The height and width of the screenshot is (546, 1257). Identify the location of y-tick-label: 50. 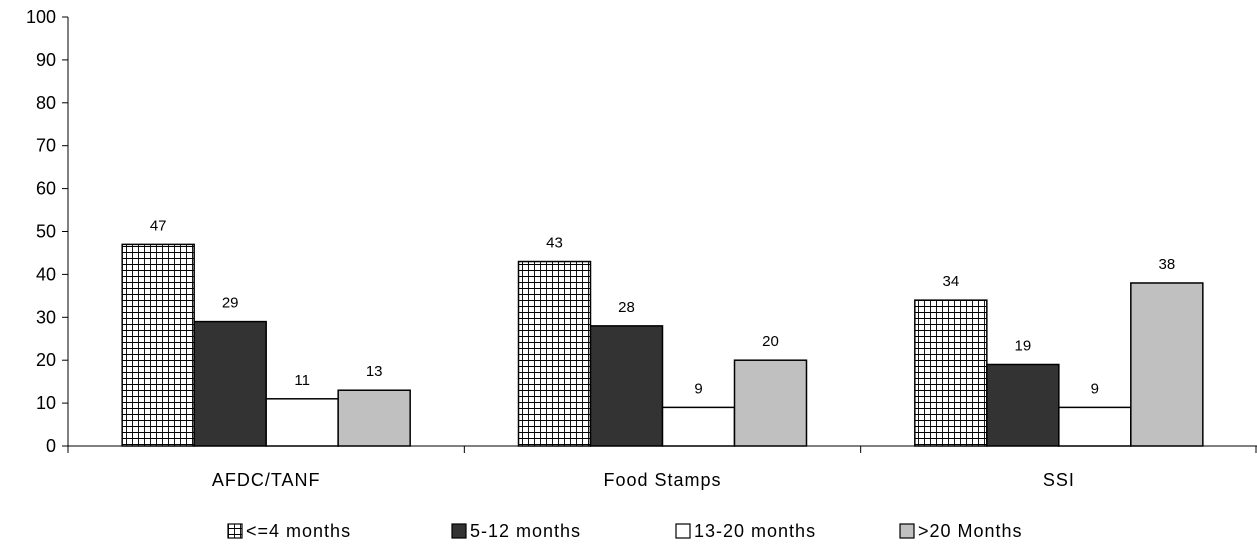
(46, 232).